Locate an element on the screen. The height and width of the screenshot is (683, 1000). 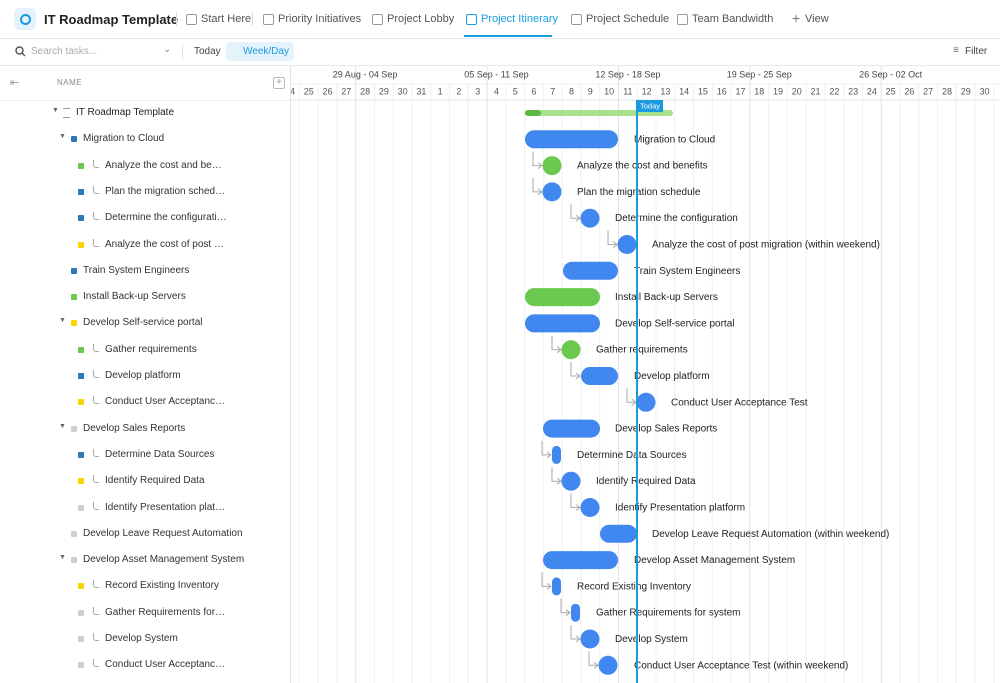
bar-label: Develop System is located at coordinates (651, 639).